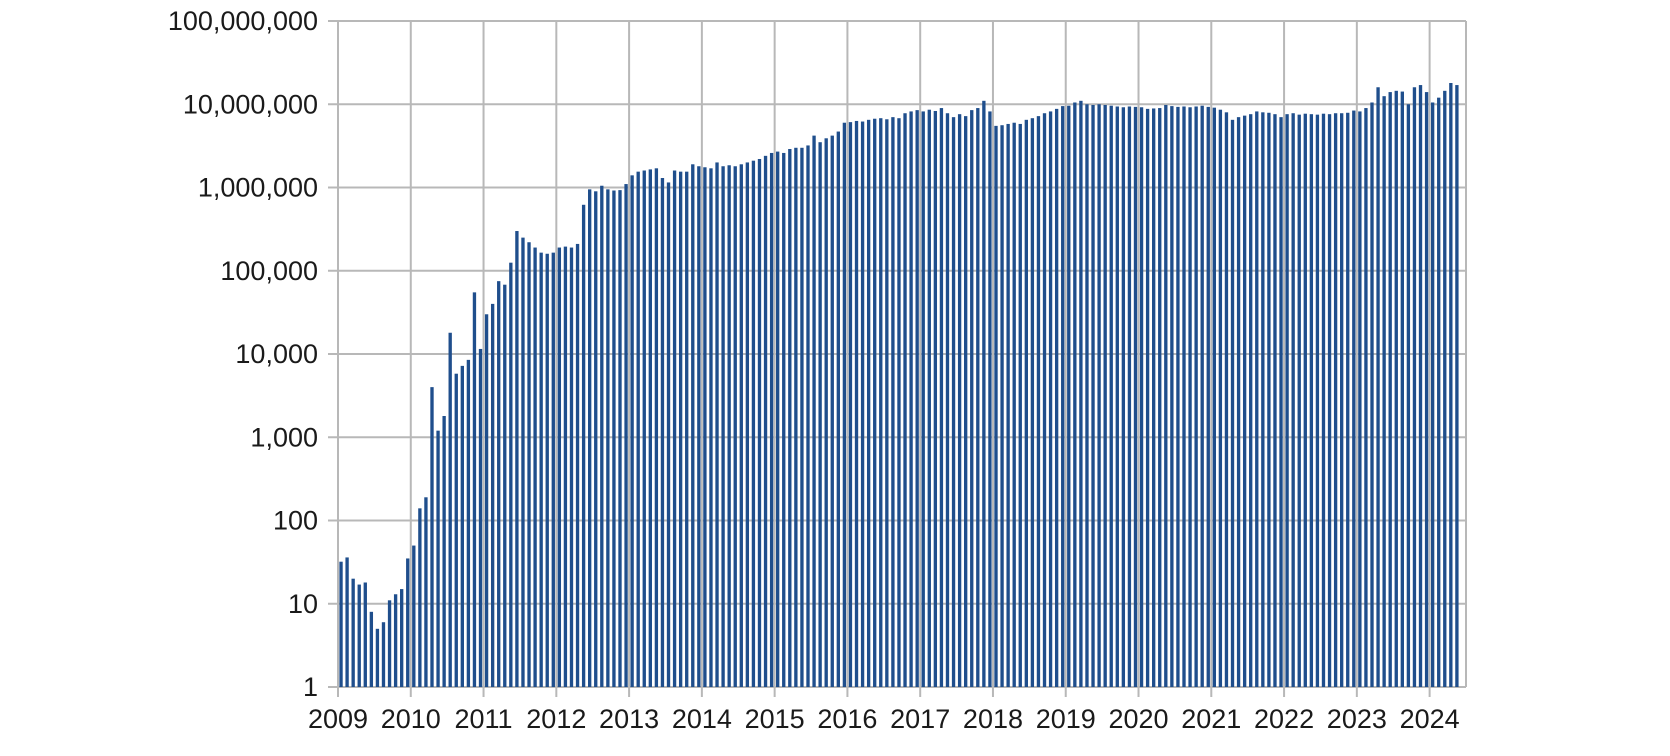 This screenshot has width=1670, height=756. What do you see at coordinates (702, 719) in the screenshot?
I see `x-tick-label: 2014` at bounding box center [702, 719].